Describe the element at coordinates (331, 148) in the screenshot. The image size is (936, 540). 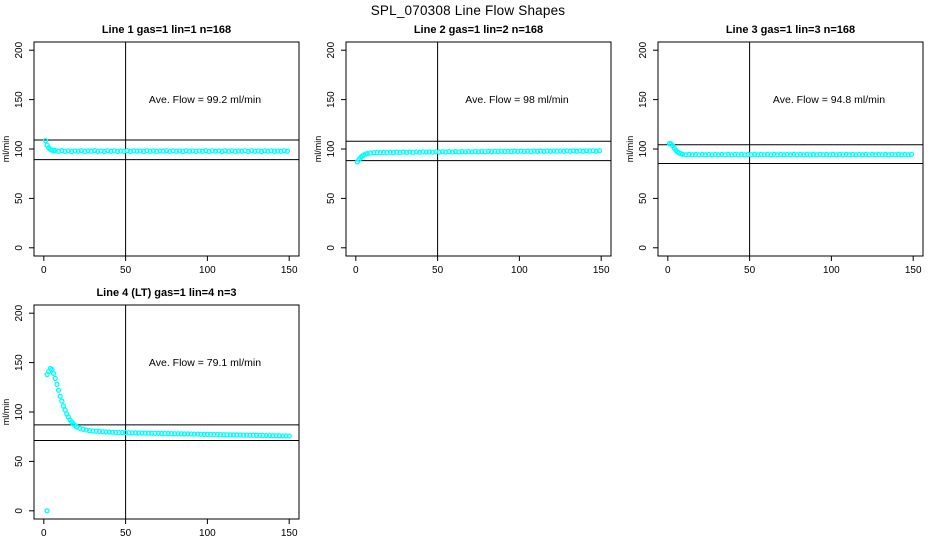
I see `y-tick-label: 100` at that location.